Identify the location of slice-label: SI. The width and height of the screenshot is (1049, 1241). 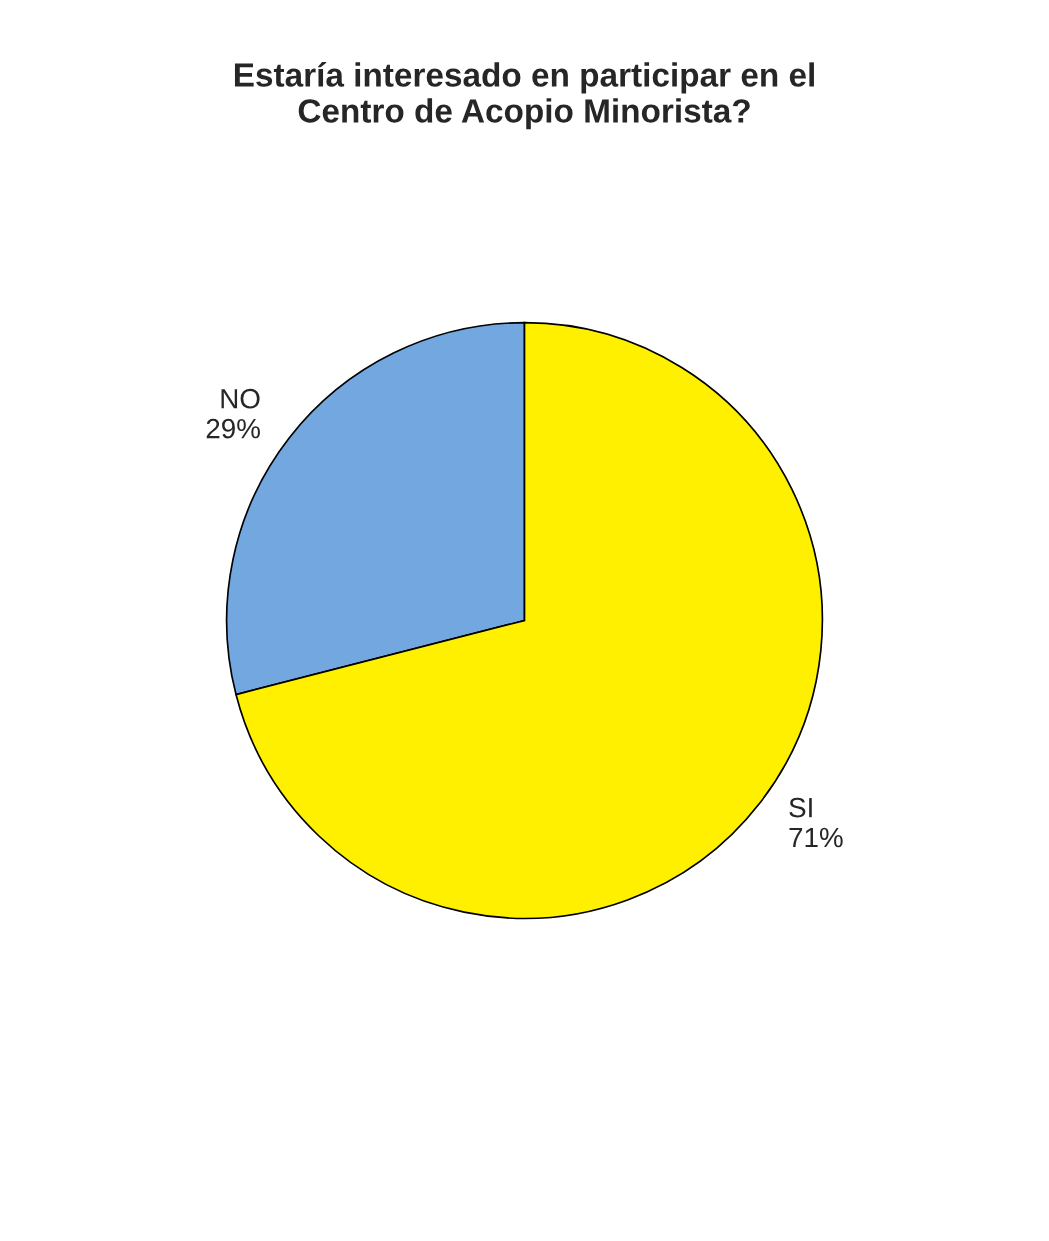
(800, 807).